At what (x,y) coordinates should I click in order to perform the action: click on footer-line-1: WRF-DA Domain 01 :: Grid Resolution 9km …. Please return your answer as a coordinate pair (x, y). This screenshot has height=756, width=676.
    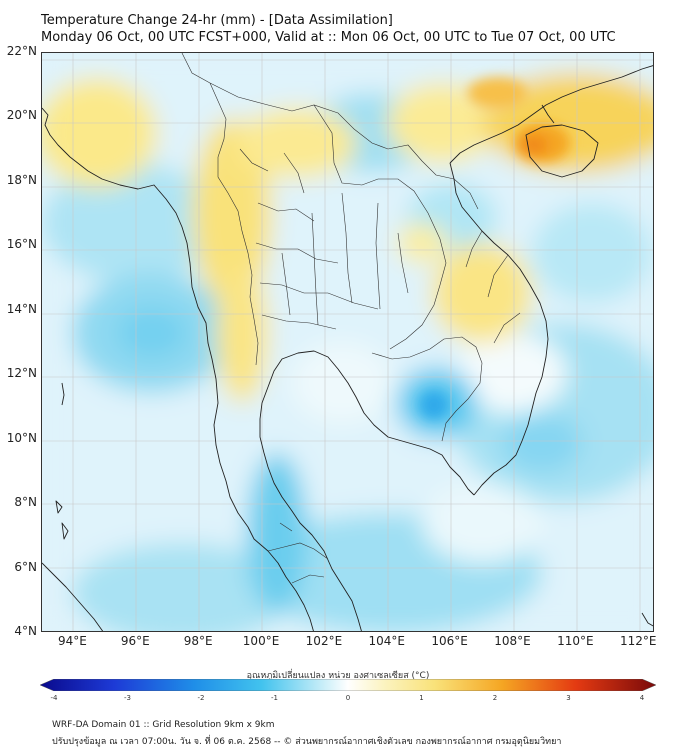
    Looking at the image, I should click on (163, 725).